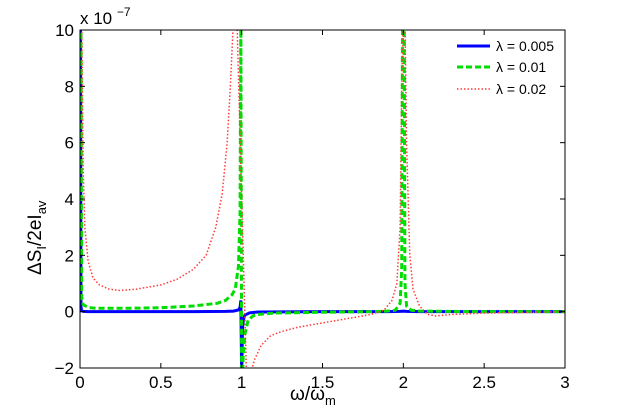 The width and height of the screenshot is (623, 412). I want to click on x-tick-label: 0.5, so click(161, 382).